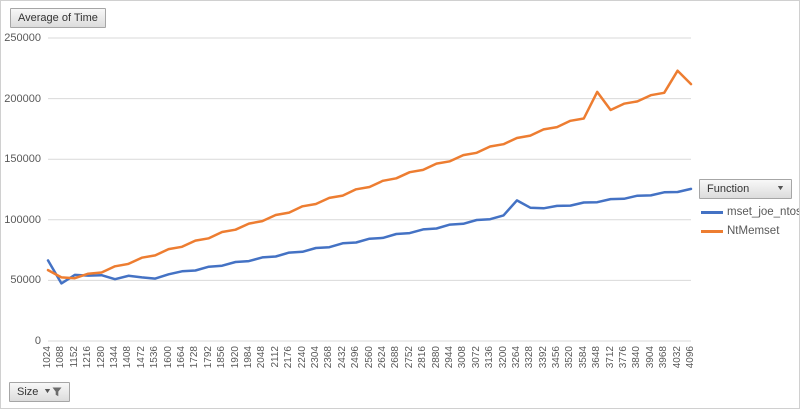 Image resolution: width=800 pixels, height=409 pixels. What do you see at coordinates (47, 357) in the screenshot?
I see `x-tick-label: 1024` at bounding box center [47, 357].